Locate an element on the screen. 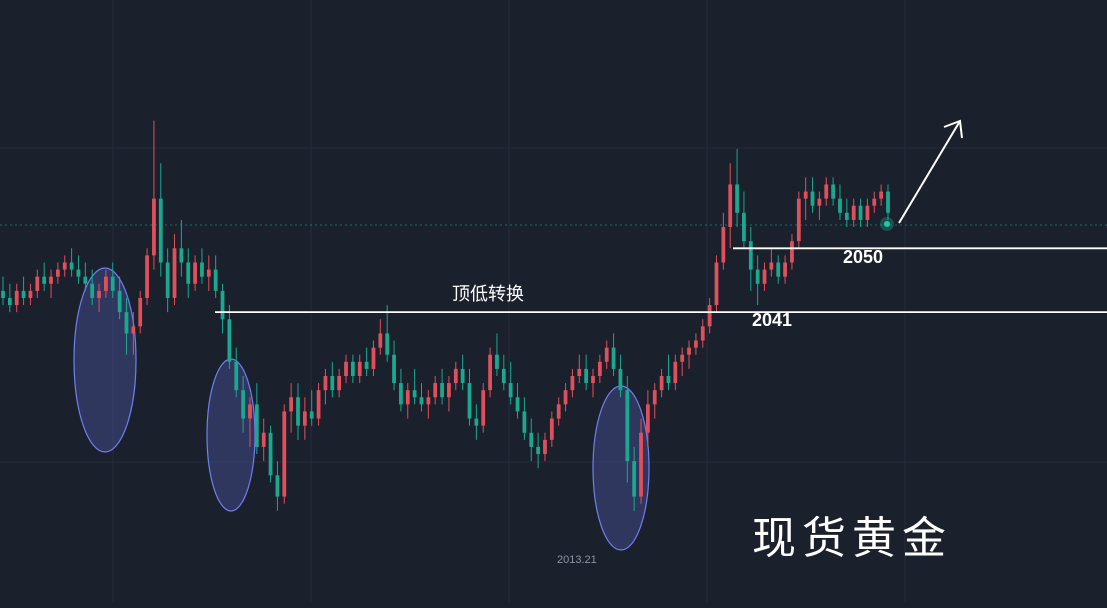 This screenshot has height=608, width=1107. low-price-label: 2013.21 is located at coordinates (577, 560).